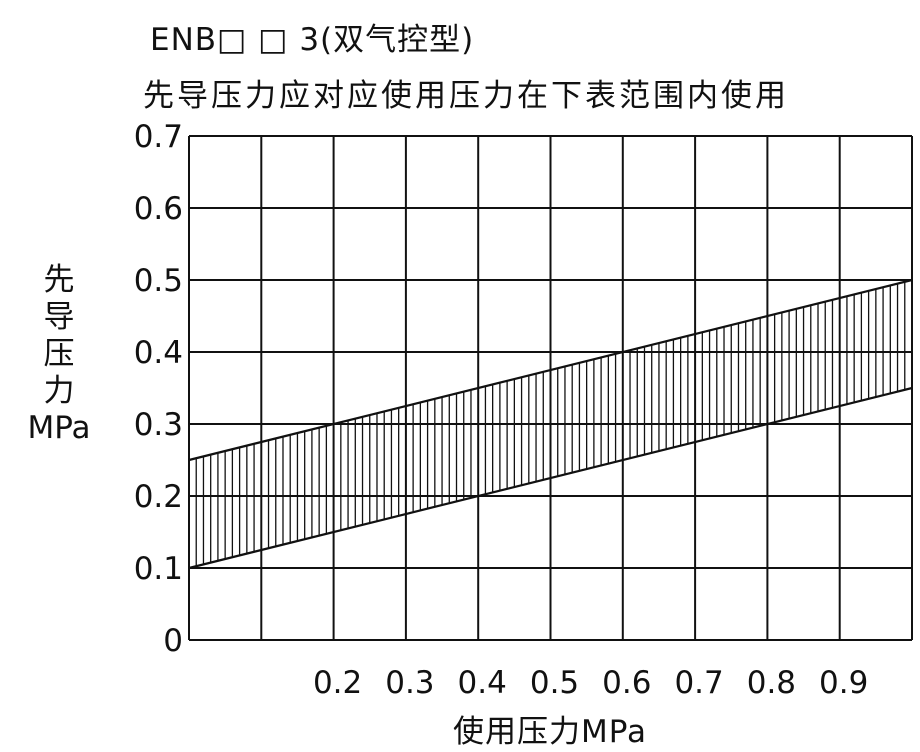 This screenshot has width=920, height=752. I want to click on x-tick-label: 0.7, so click(698, 683).